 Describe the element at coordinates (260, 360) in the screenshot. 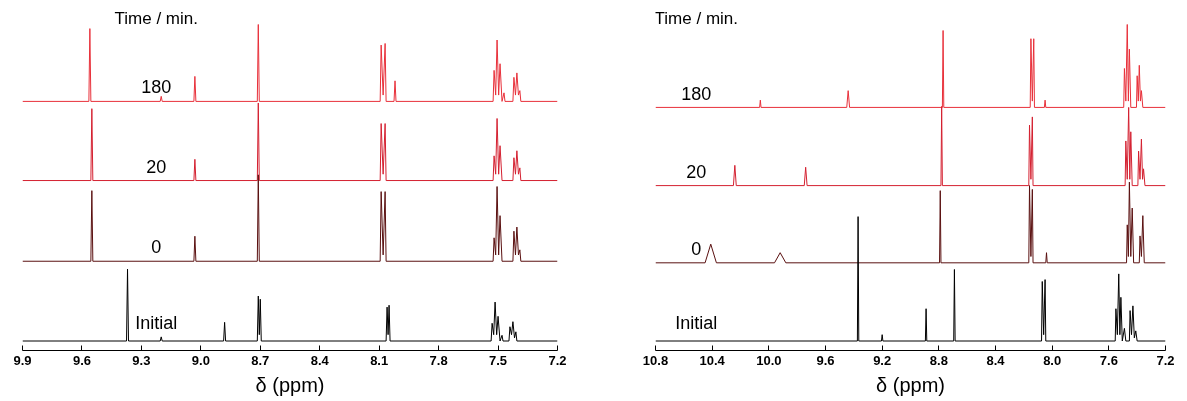

I see `x-tick-label: 8.7` at that location.